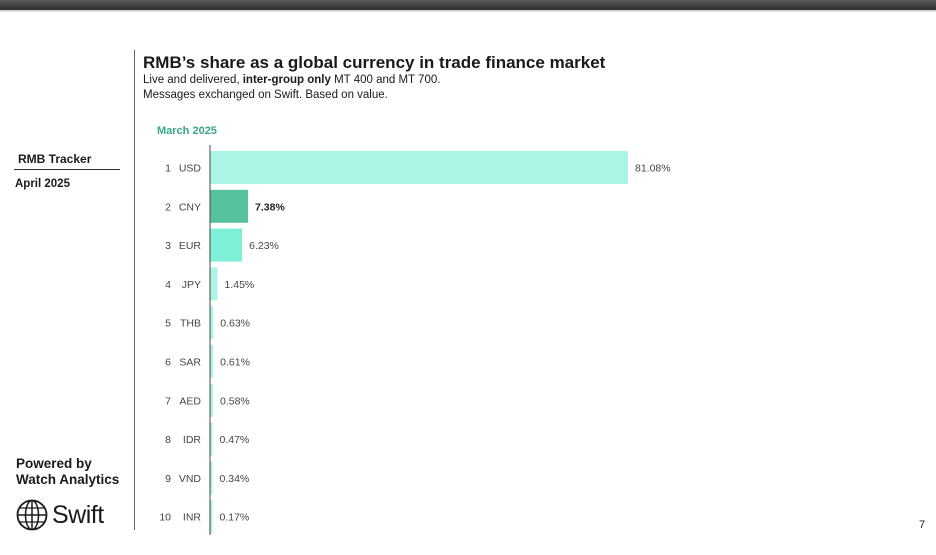 Image resolution: width=936 pixels, height=555 pixels. Describe the element at coordinates (419, 167) in the screenshot. I see `bar-usd` at that location.